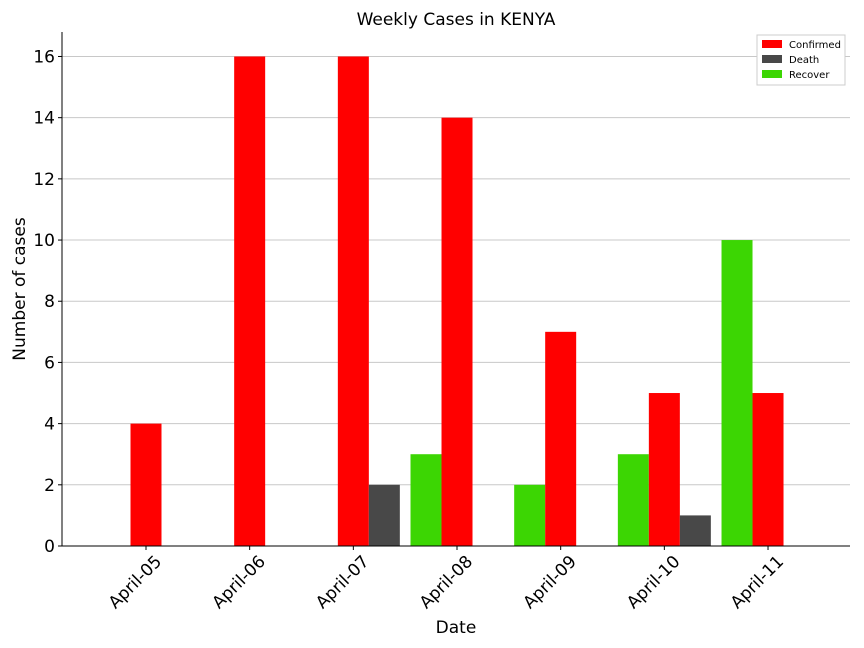  I want to click on legend-swatch-confirmed, so click(772, 44).